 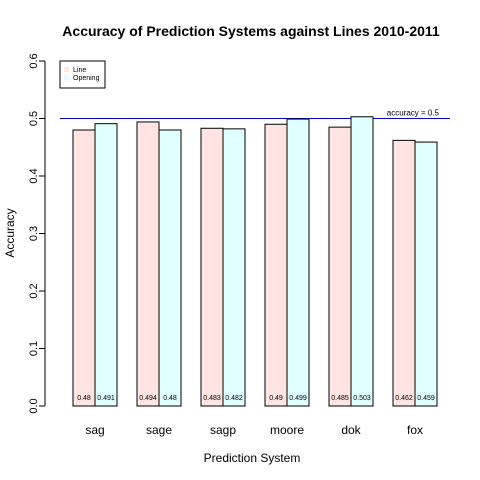 What do you see at coordinates (34, 60) in the screenshot?
I see `y-tick-label: 0.6` at bounding box center [34, 60].